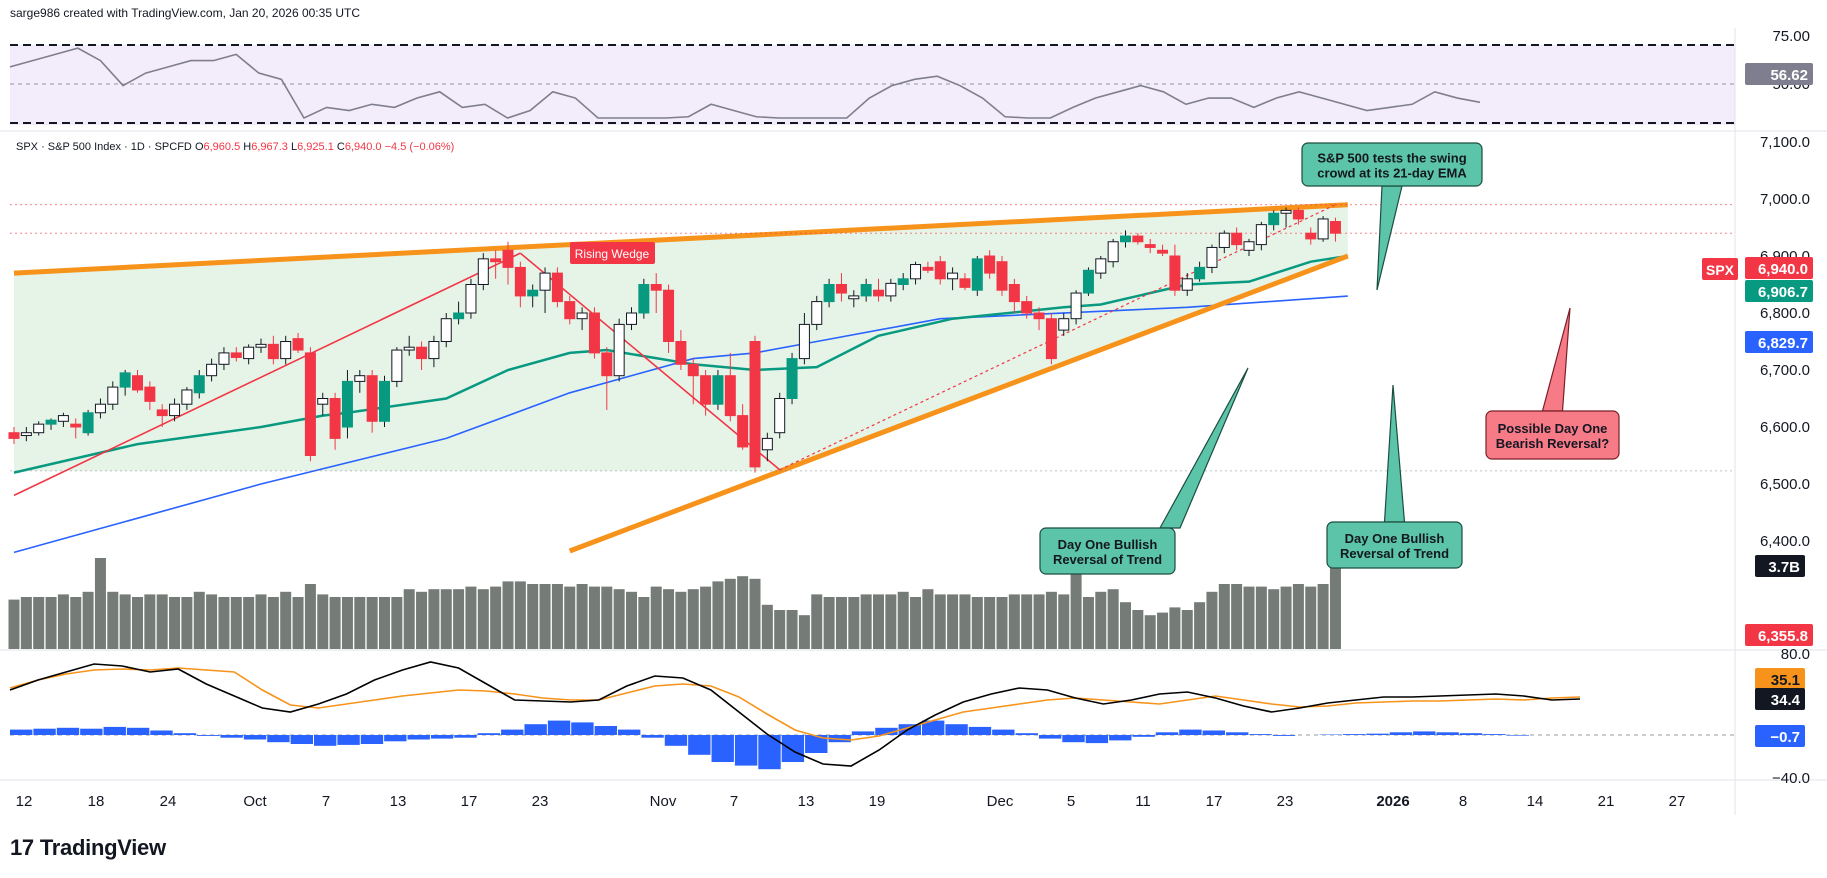  I want to click on symbol-tag: SPX, so click(1720, 270).